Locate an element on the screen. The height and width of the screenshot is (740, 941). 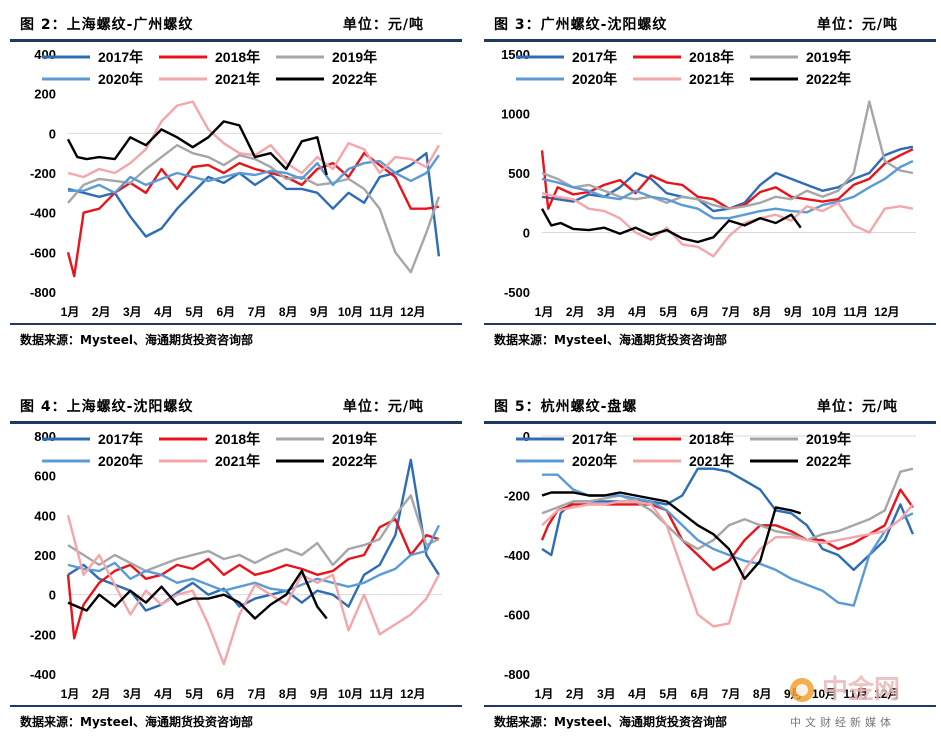
chart-title: 图 2：上海螺纹-广州螺纹 is located at coordinates (107, 25).